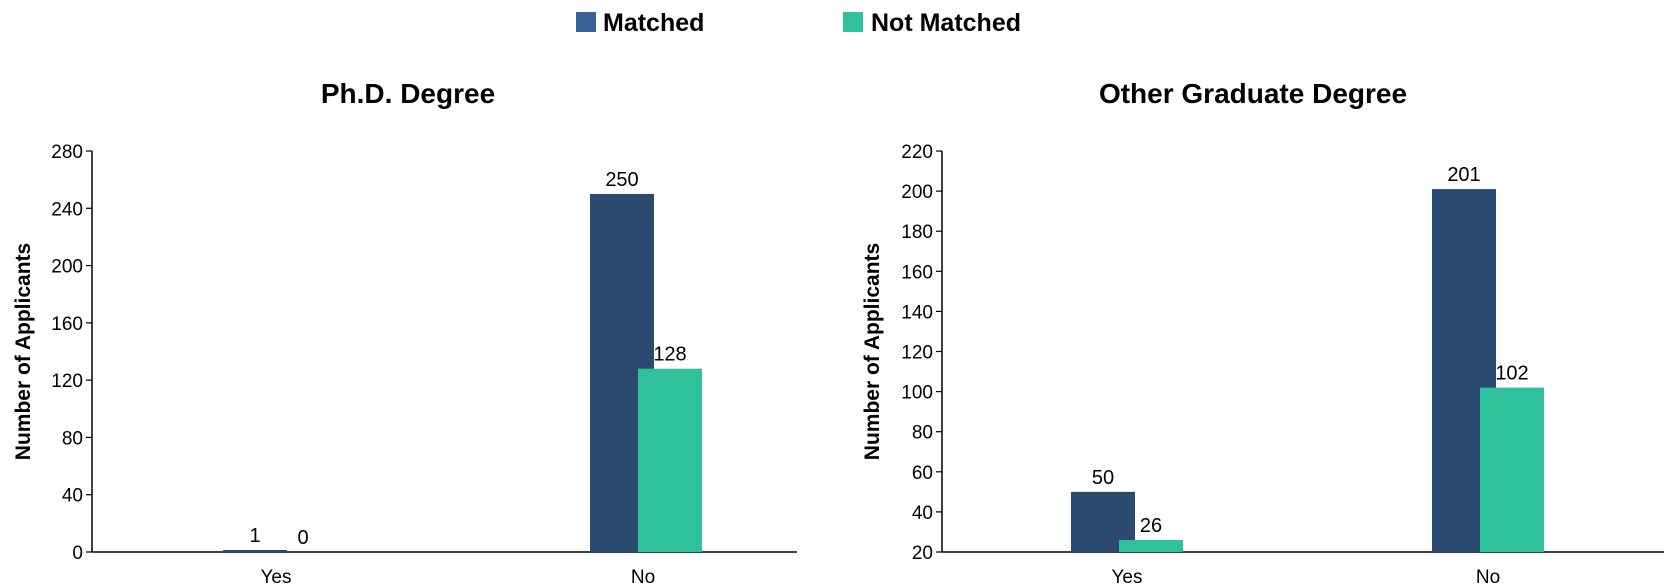 The width and height of the screenshot is (1664, 588). Describe the element at coordinates (917, 152) in the screenshot. I see `y-tick-label: 220` at that location.